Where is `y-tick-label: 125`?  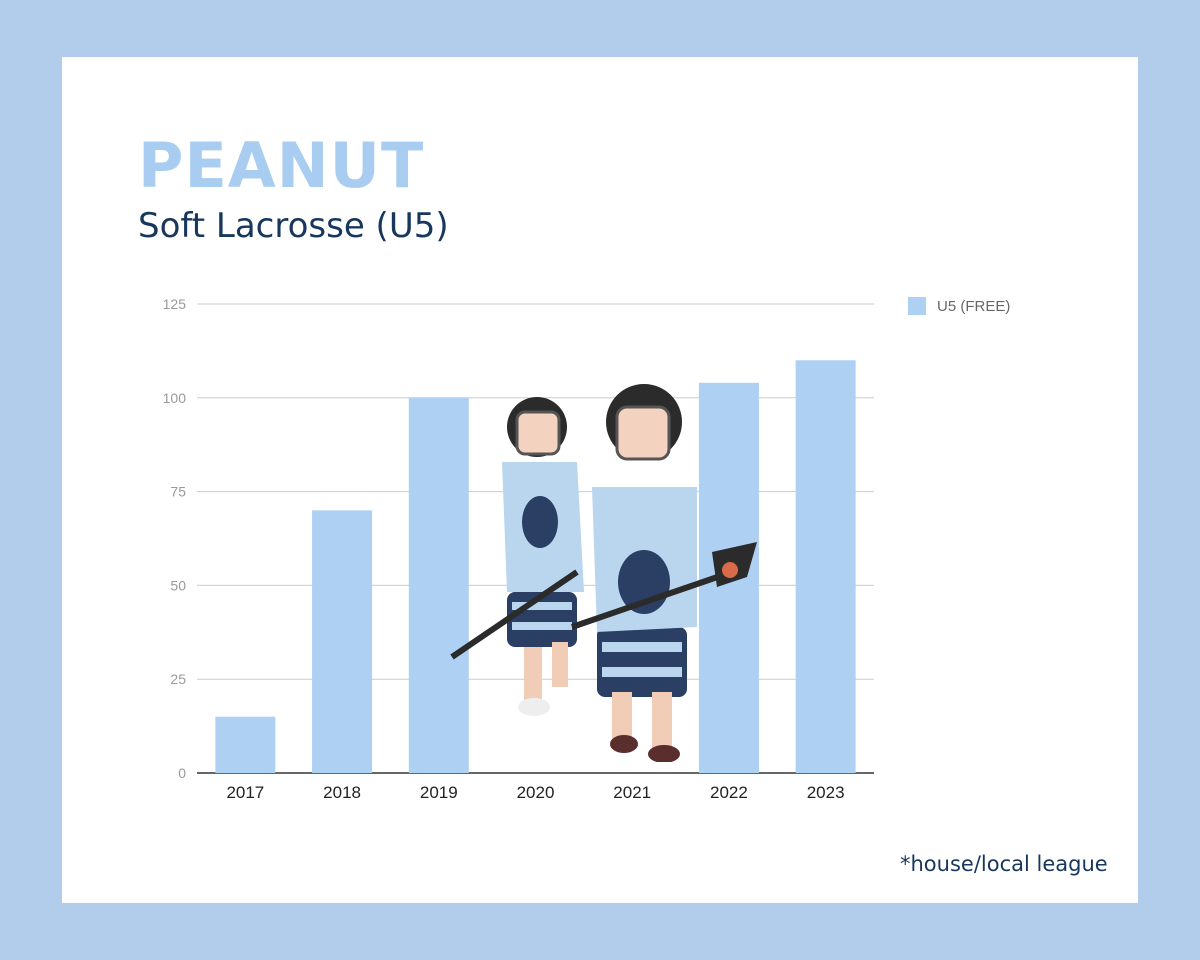 y-tick-label: 125 is located at coordinates (175, 304).